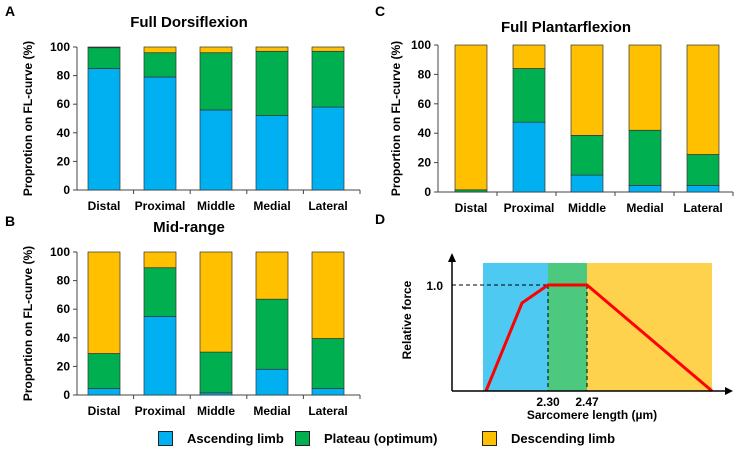 The height and width of the screenshot is (453, 737). I want to click on x-tick-label-a: Proximal, so click(160, 206).